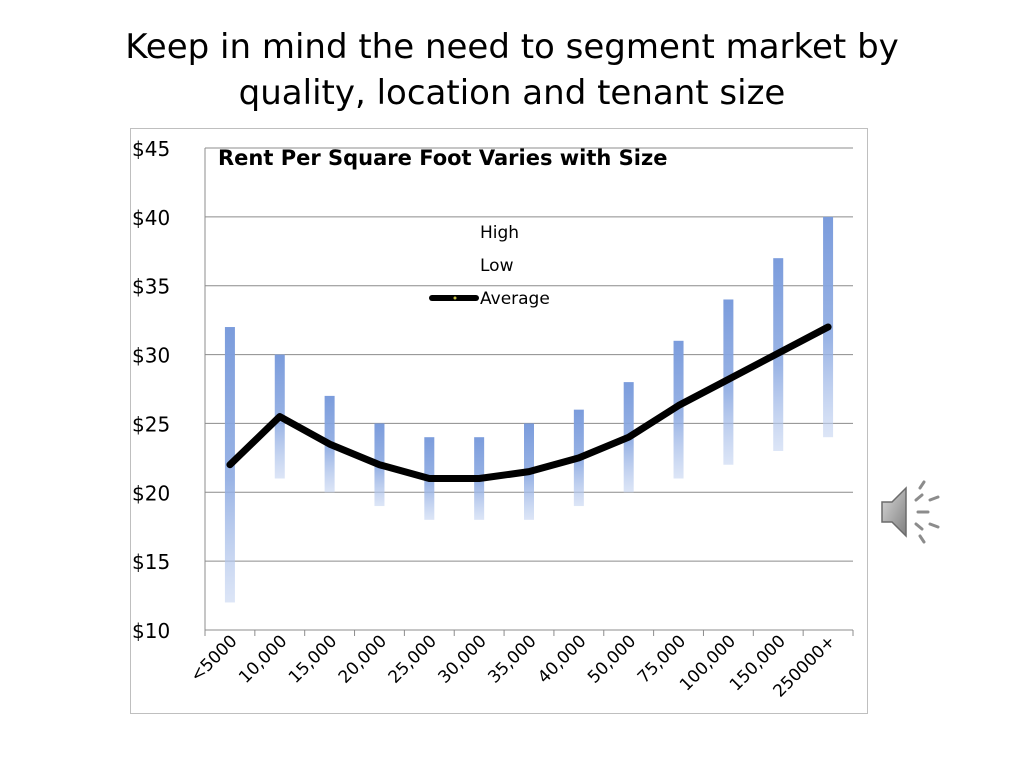  I want to click on chart-title: Rent Per Square Foot Varies with Size, so click(443, 158).